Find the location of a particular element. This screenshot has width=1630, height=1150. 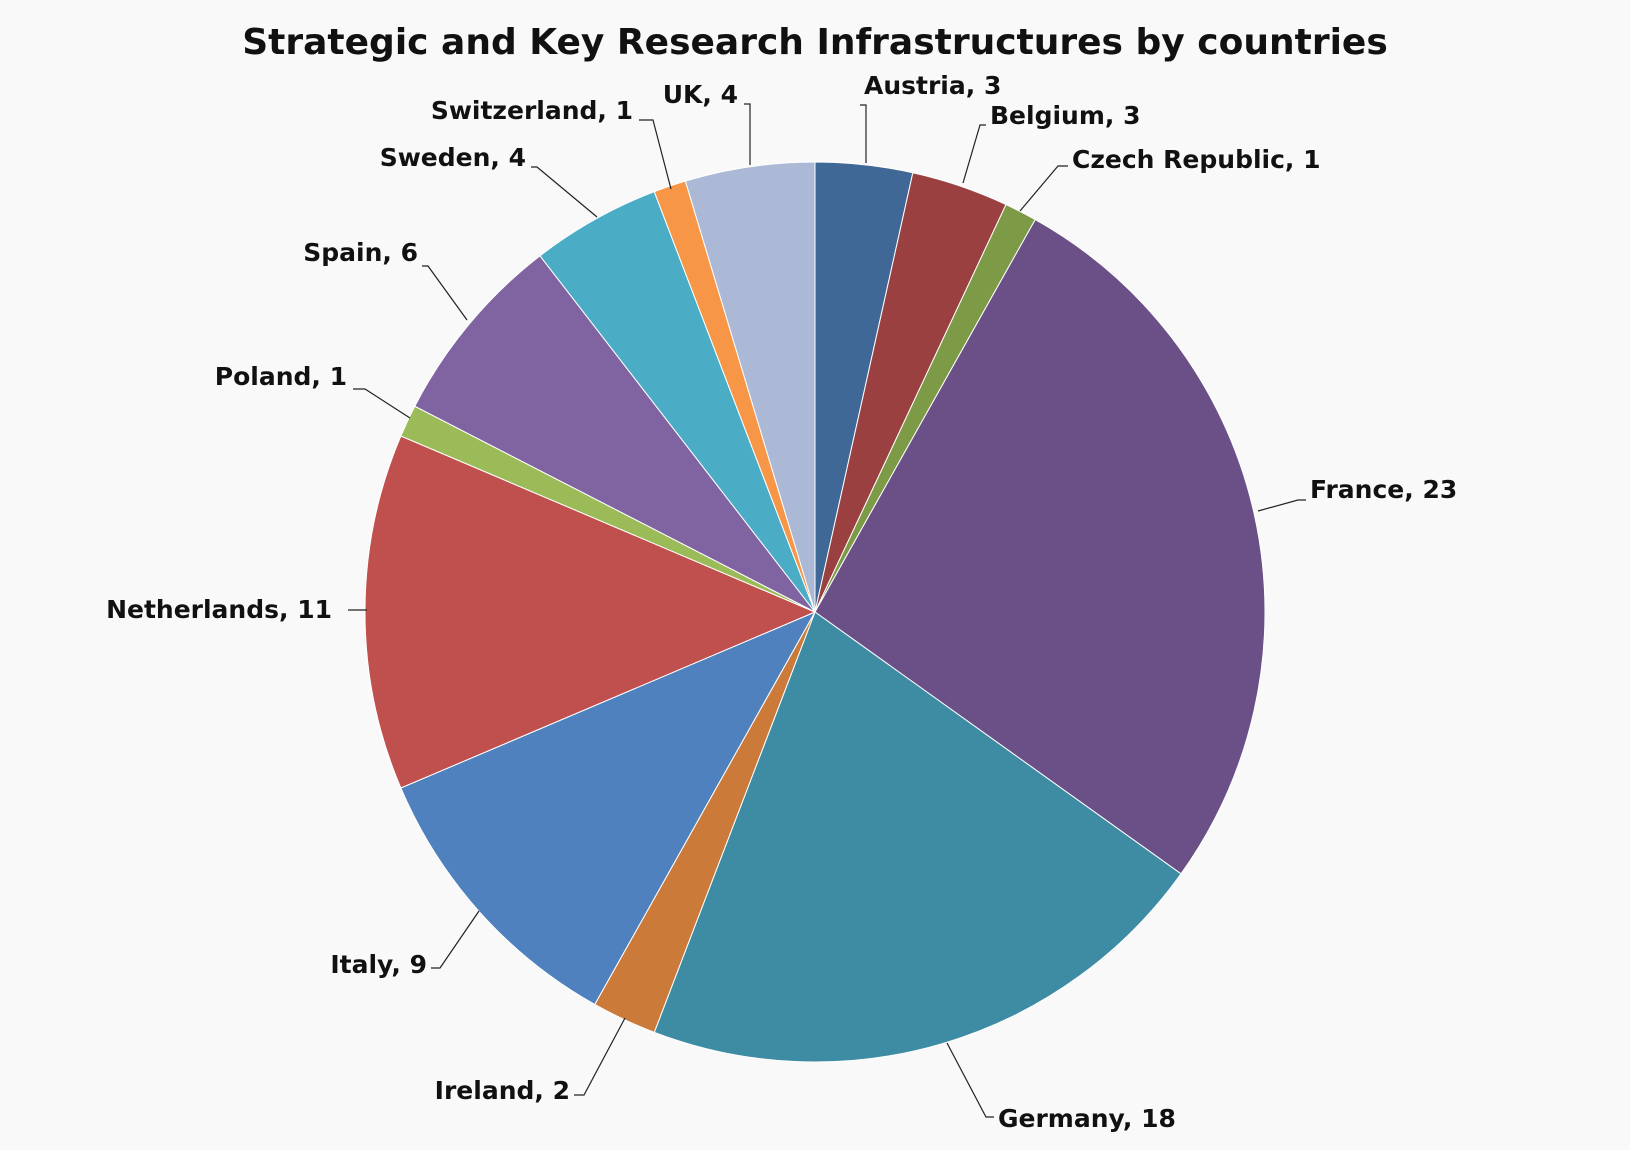

slice-label-italy: Italy, 9 is located at coordinates (378, 964).